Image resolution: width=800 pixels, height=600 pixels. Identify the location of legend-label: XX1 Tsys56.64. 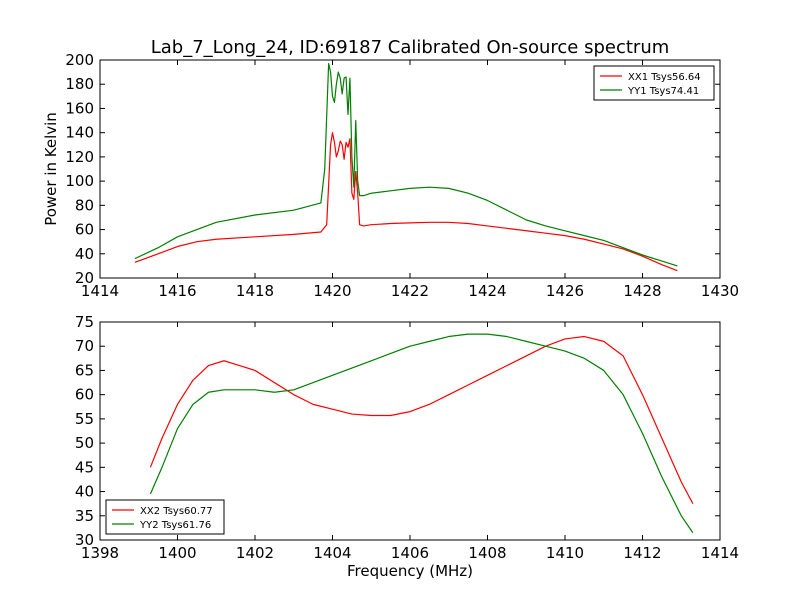
(664, 77).